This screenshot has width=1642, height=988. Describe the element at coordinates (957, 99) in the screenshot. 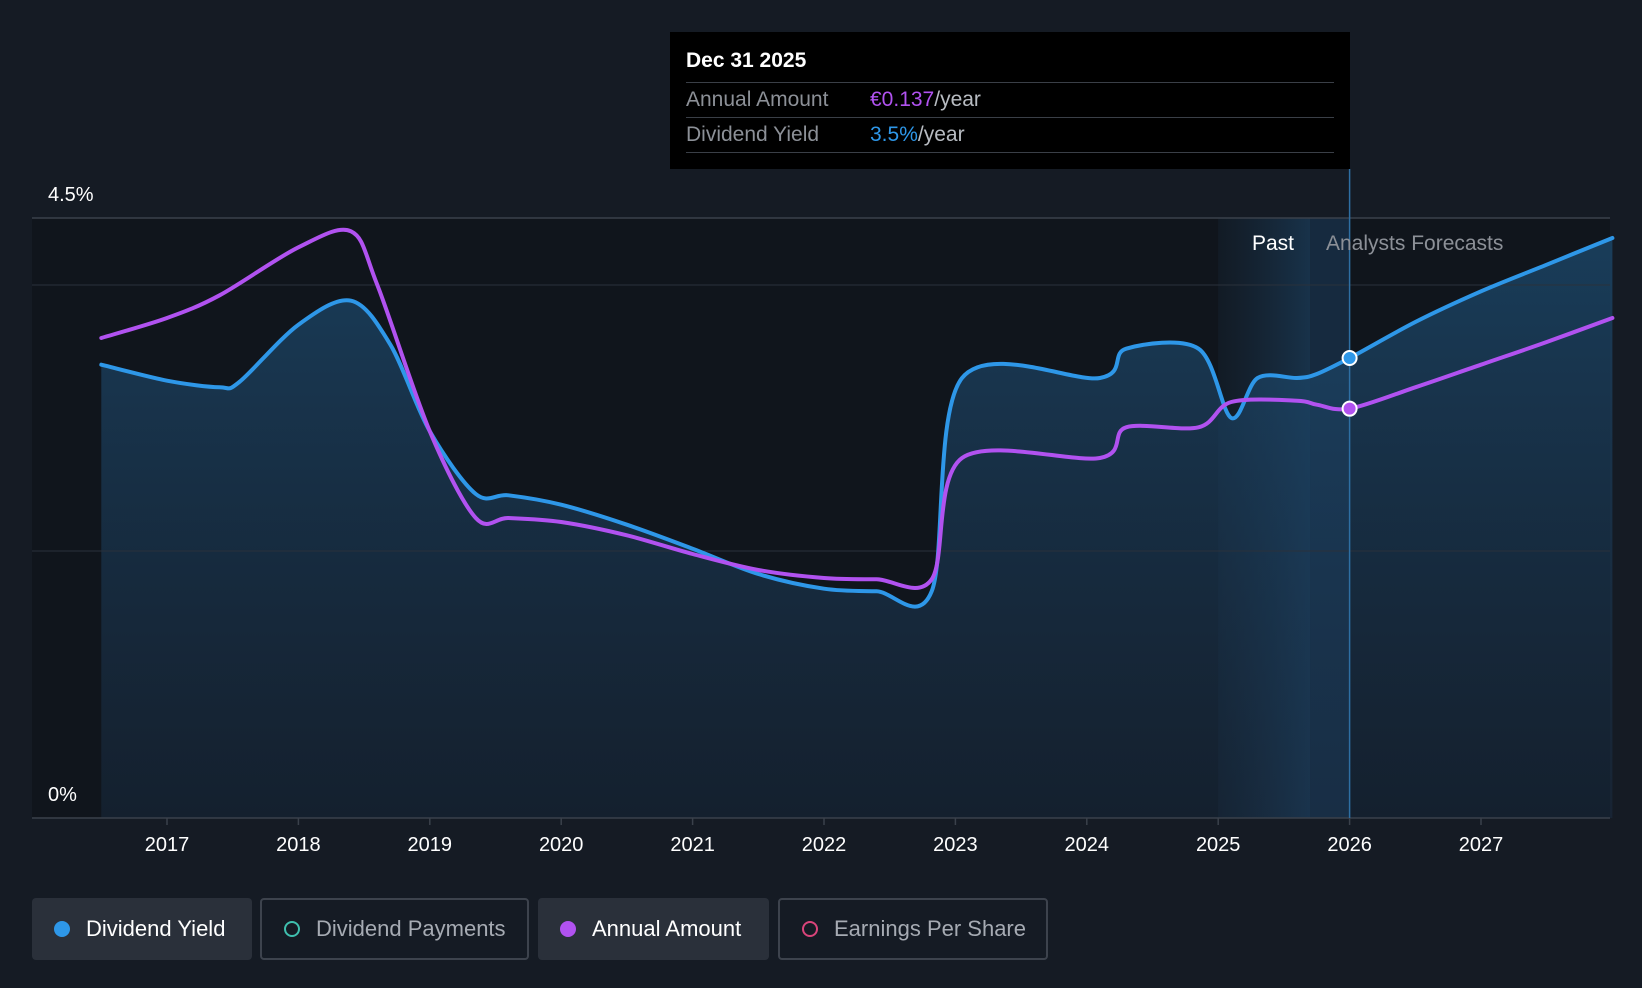

I see `tooltip-annual-unit: /year` at that location.